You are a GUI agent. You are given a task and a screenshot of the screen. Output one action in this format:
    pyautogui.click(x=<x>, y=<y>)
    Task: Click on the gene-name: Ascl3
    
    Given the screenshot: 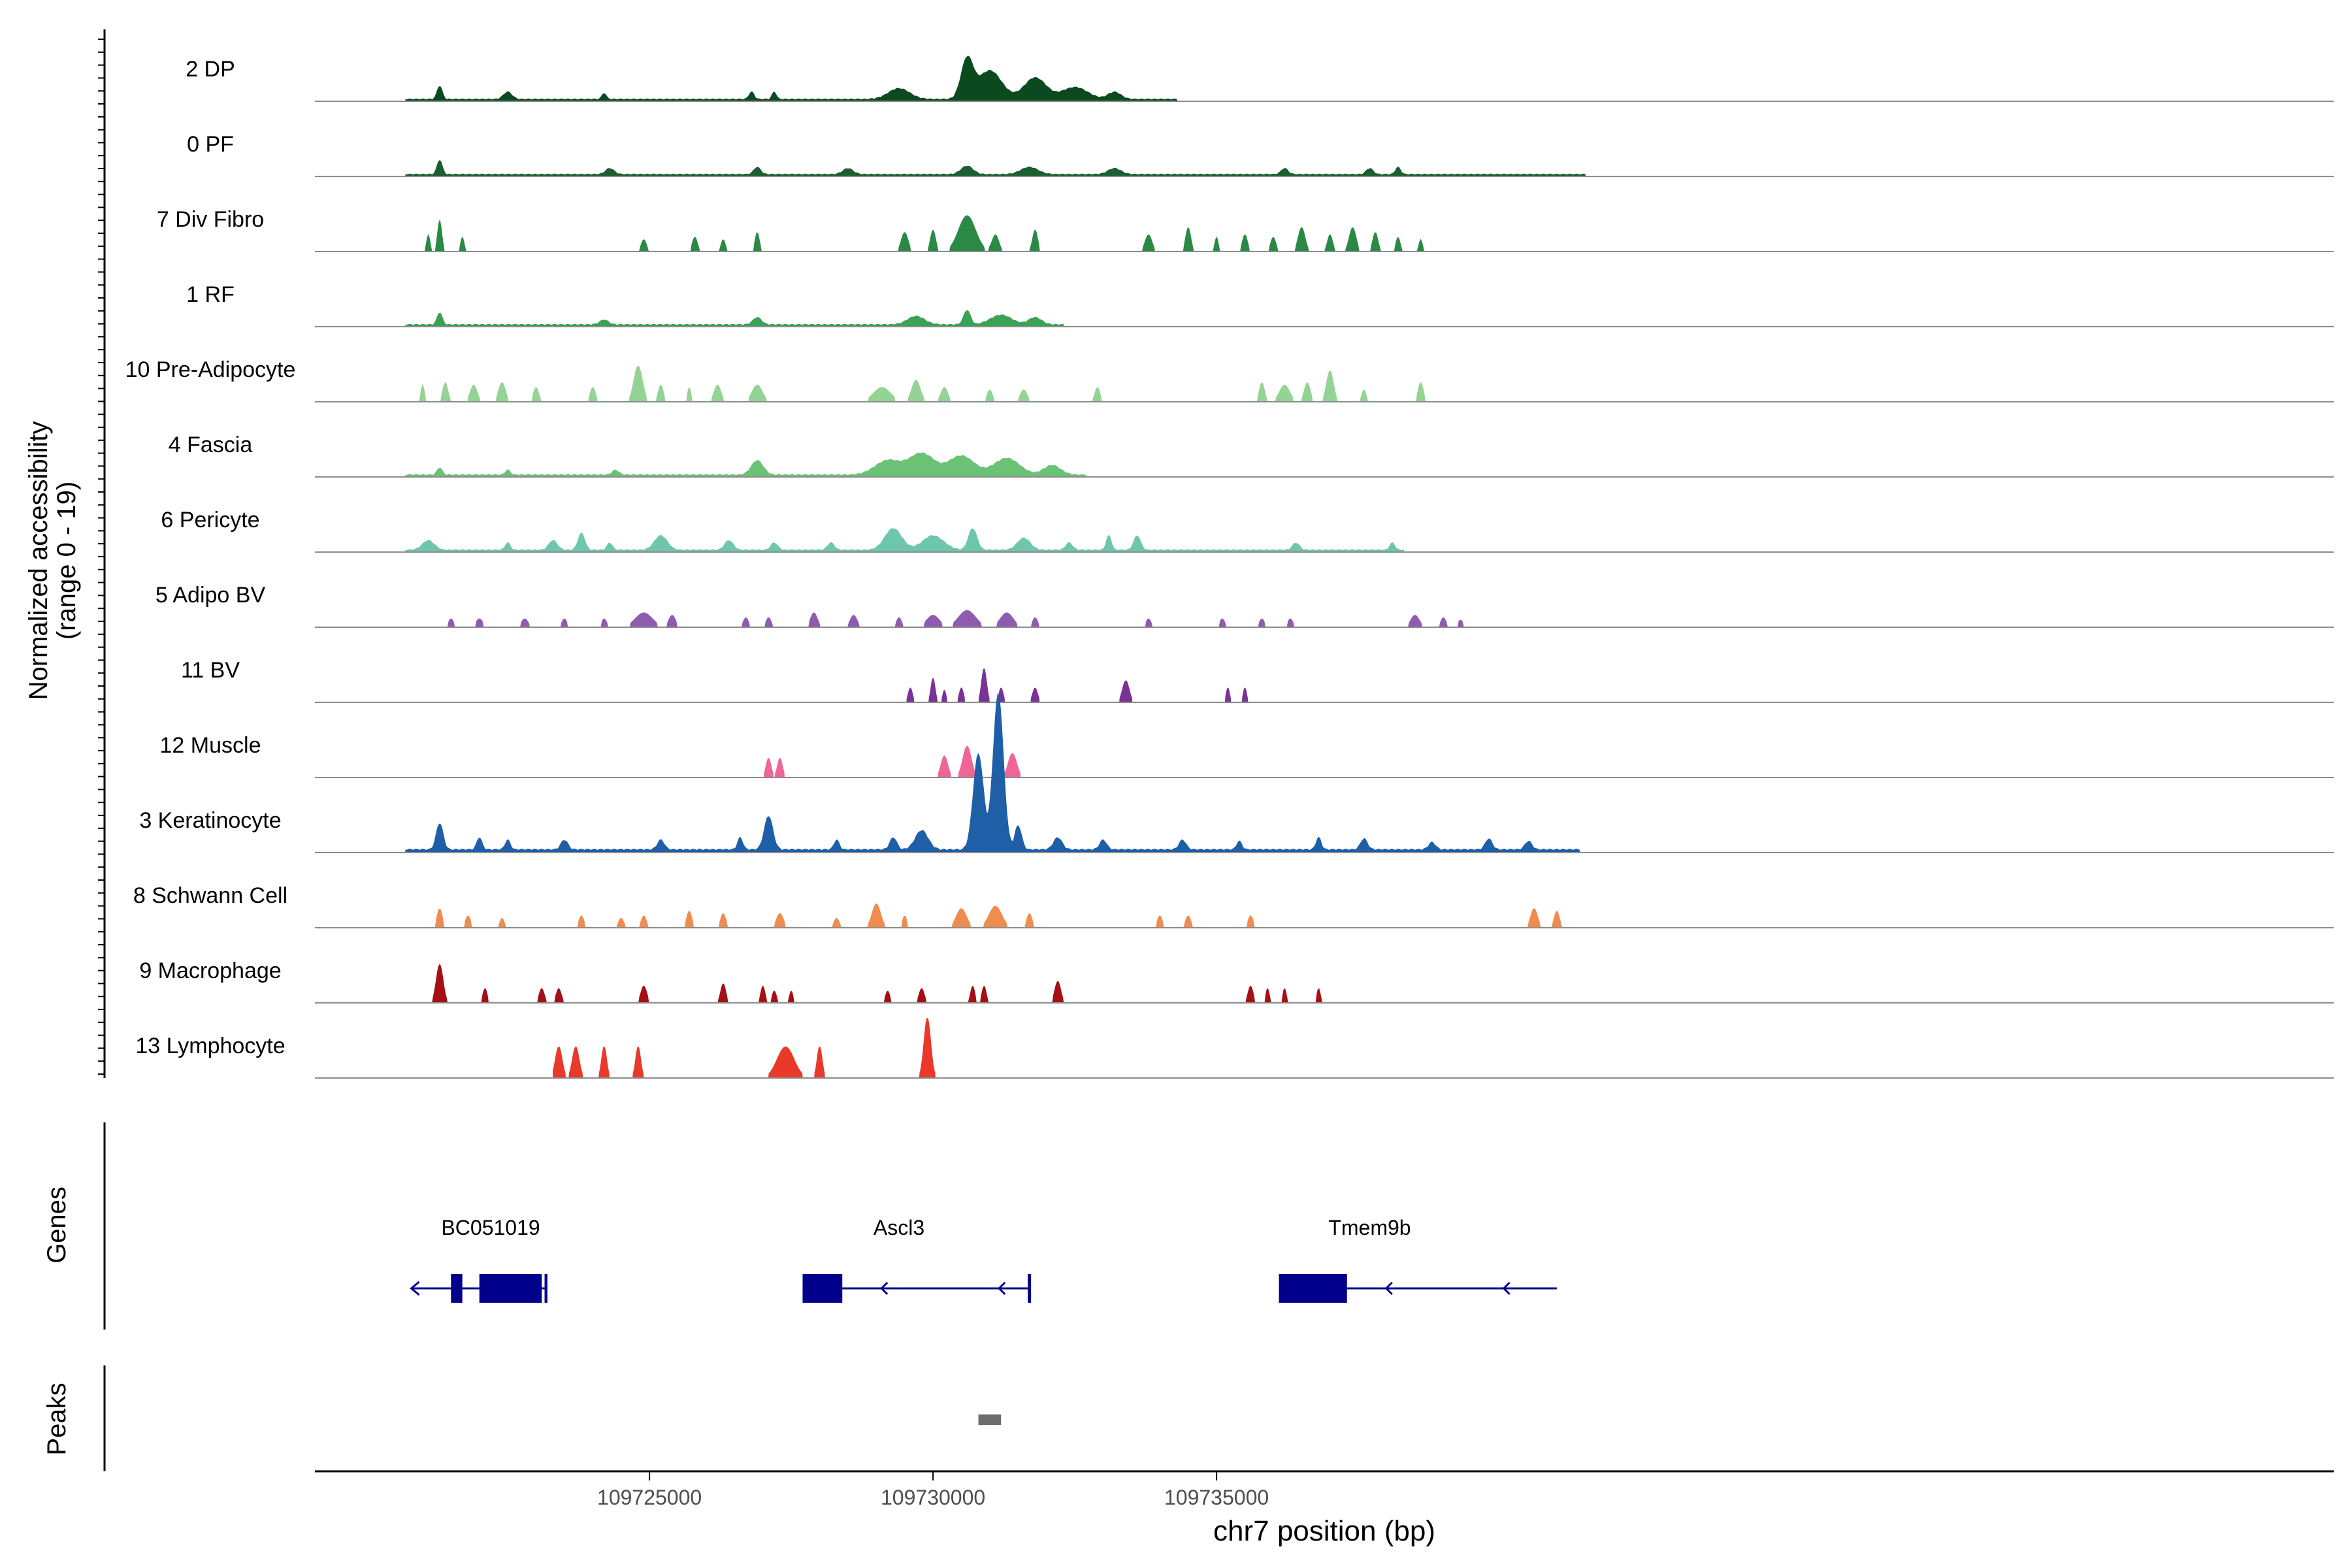 What is the action you would take?
    pyautogui.click(x=899, y=1227)
    